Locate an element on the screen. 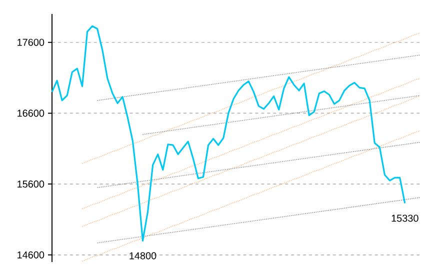  y-tick-label: 17600 is located at coordinates (31, 42).